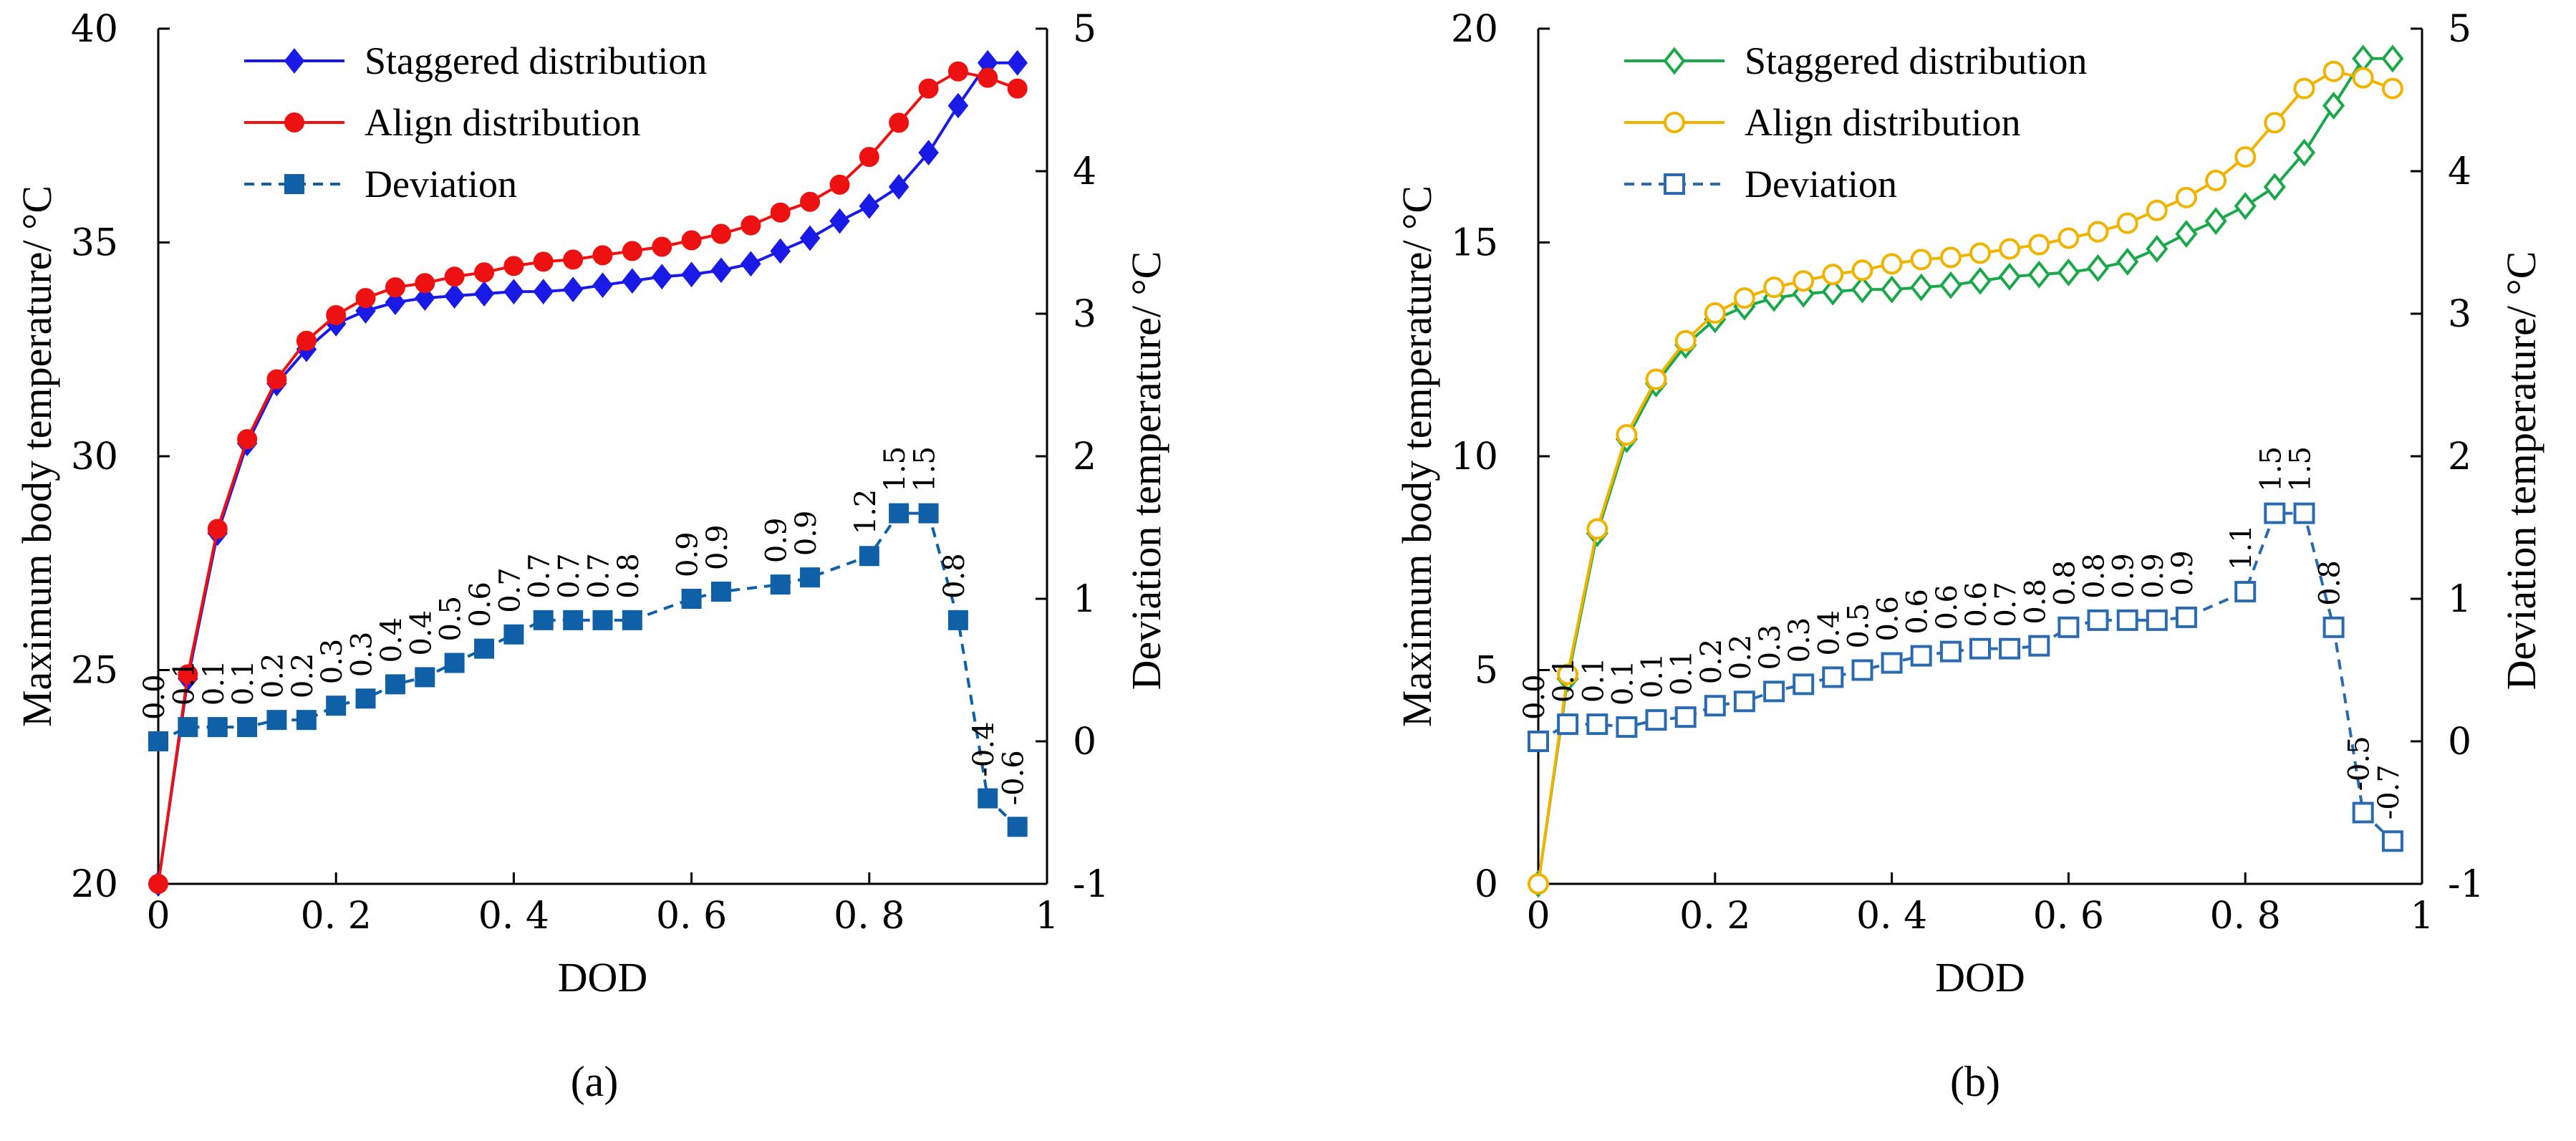 The image size is (2576, 1141). What do you see at coordinates (865, 512) in the screenshot?
I see `data-label: 1.2` at bounding box center [865, 512].